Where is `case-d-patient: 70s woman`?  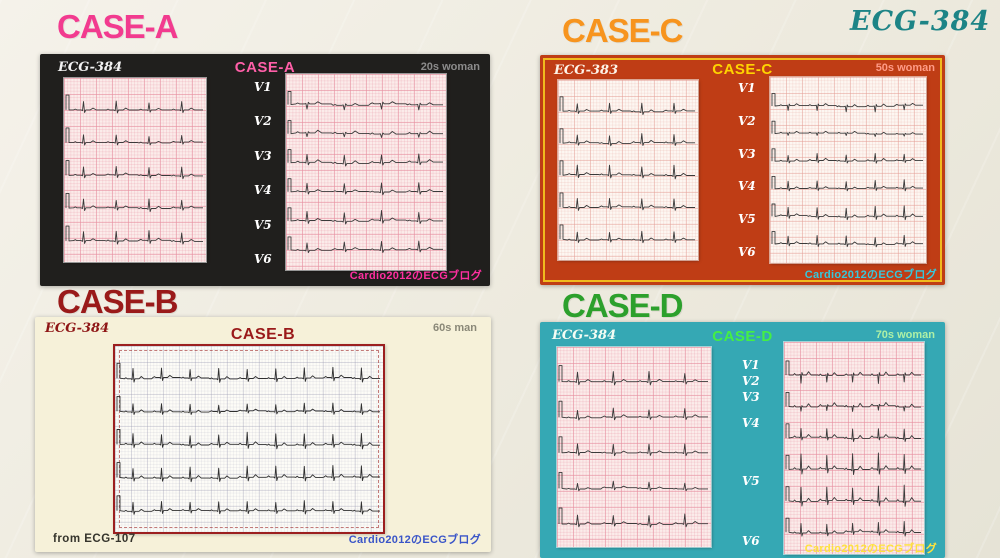 case-d-patient: 70s woman is located at coordinates (905, 335).